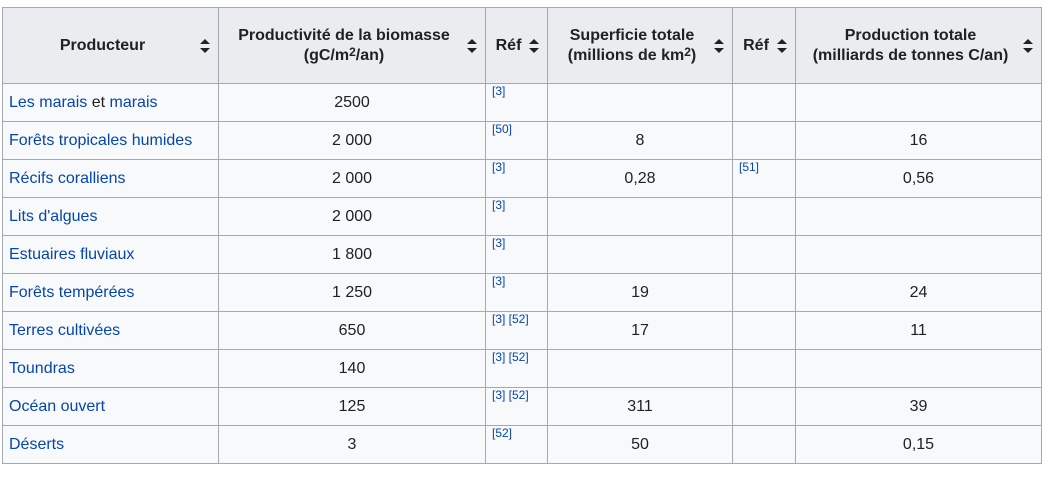 Image resolution: width=1054 pixels, height=485 pixels. I want to click on producer-cell: Les marais et marais, so click(110, 102).